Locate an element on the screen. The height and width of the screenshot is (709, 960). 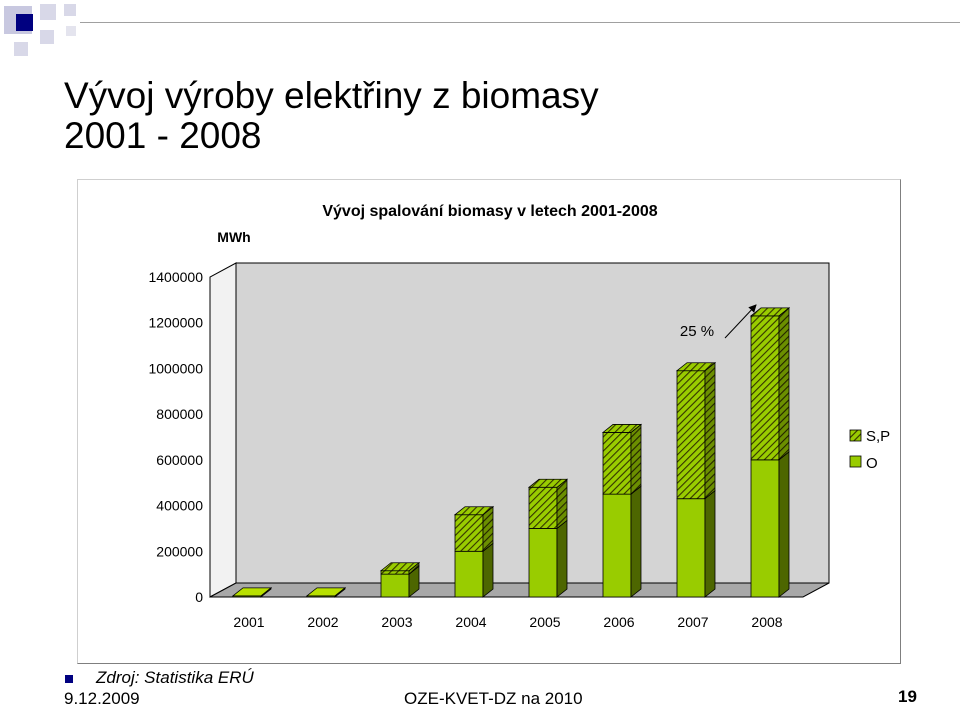
x-tick-label: 2004 is located at coordinates (470, 622).